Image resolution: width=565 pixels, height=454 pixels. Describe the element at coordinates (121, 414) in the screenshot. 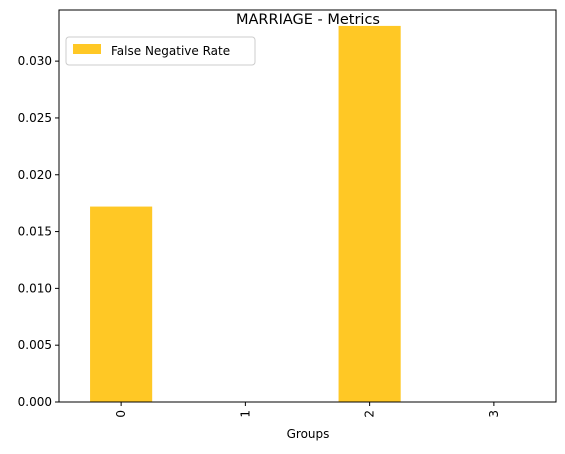

I see `x-tick-label: 0` at that location.